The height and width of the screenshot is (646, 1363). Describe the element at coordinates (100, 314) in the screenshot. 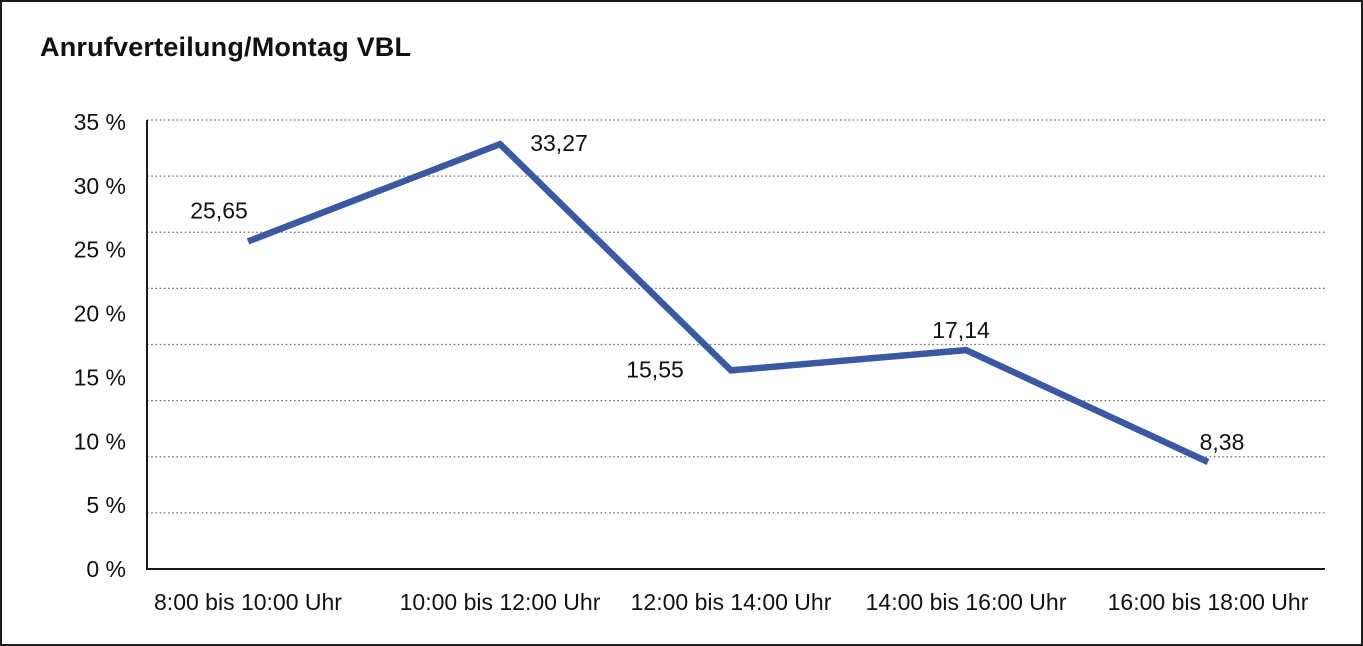

I see `y-tick-label: 20 %` at that location.